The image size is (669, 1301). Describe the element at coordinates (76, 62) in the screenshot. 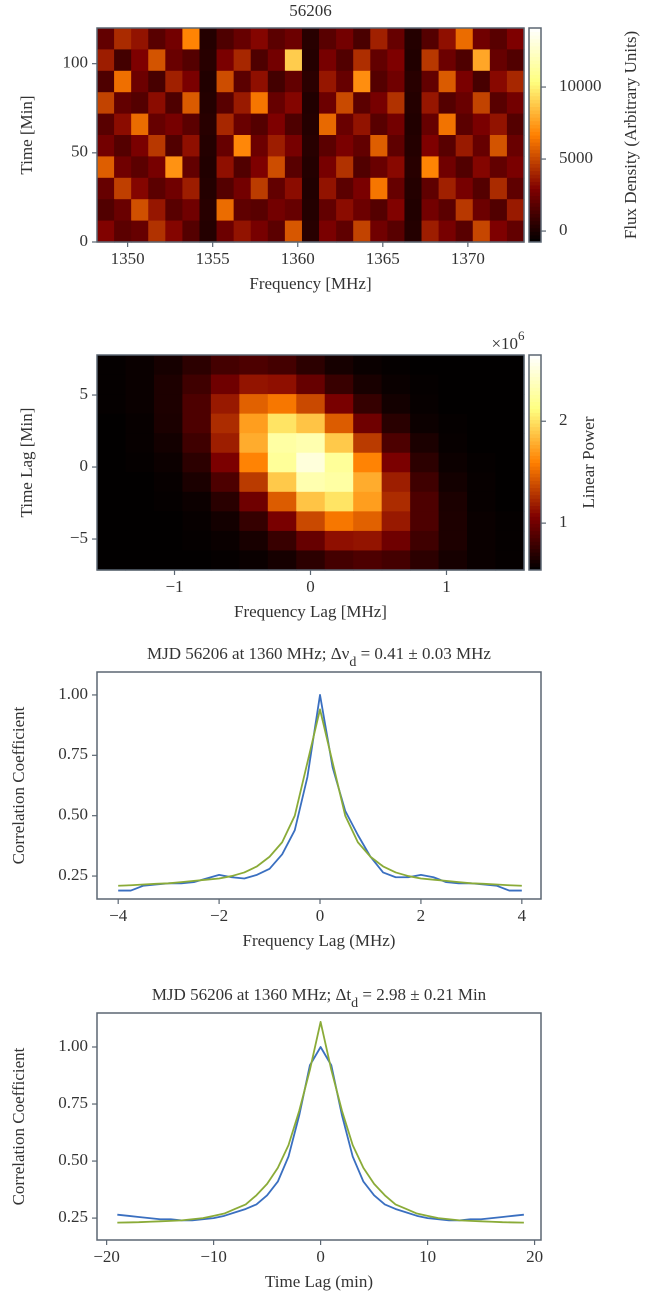

I see `y-tick-label: 100` at that location.